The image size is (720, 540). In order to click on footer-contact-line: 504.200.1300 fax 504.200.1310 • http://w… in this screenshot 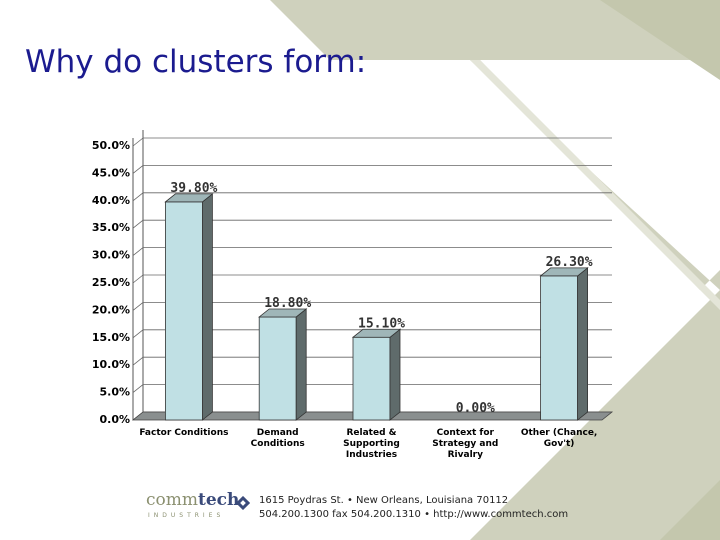, I will do `click(414, 514)`.